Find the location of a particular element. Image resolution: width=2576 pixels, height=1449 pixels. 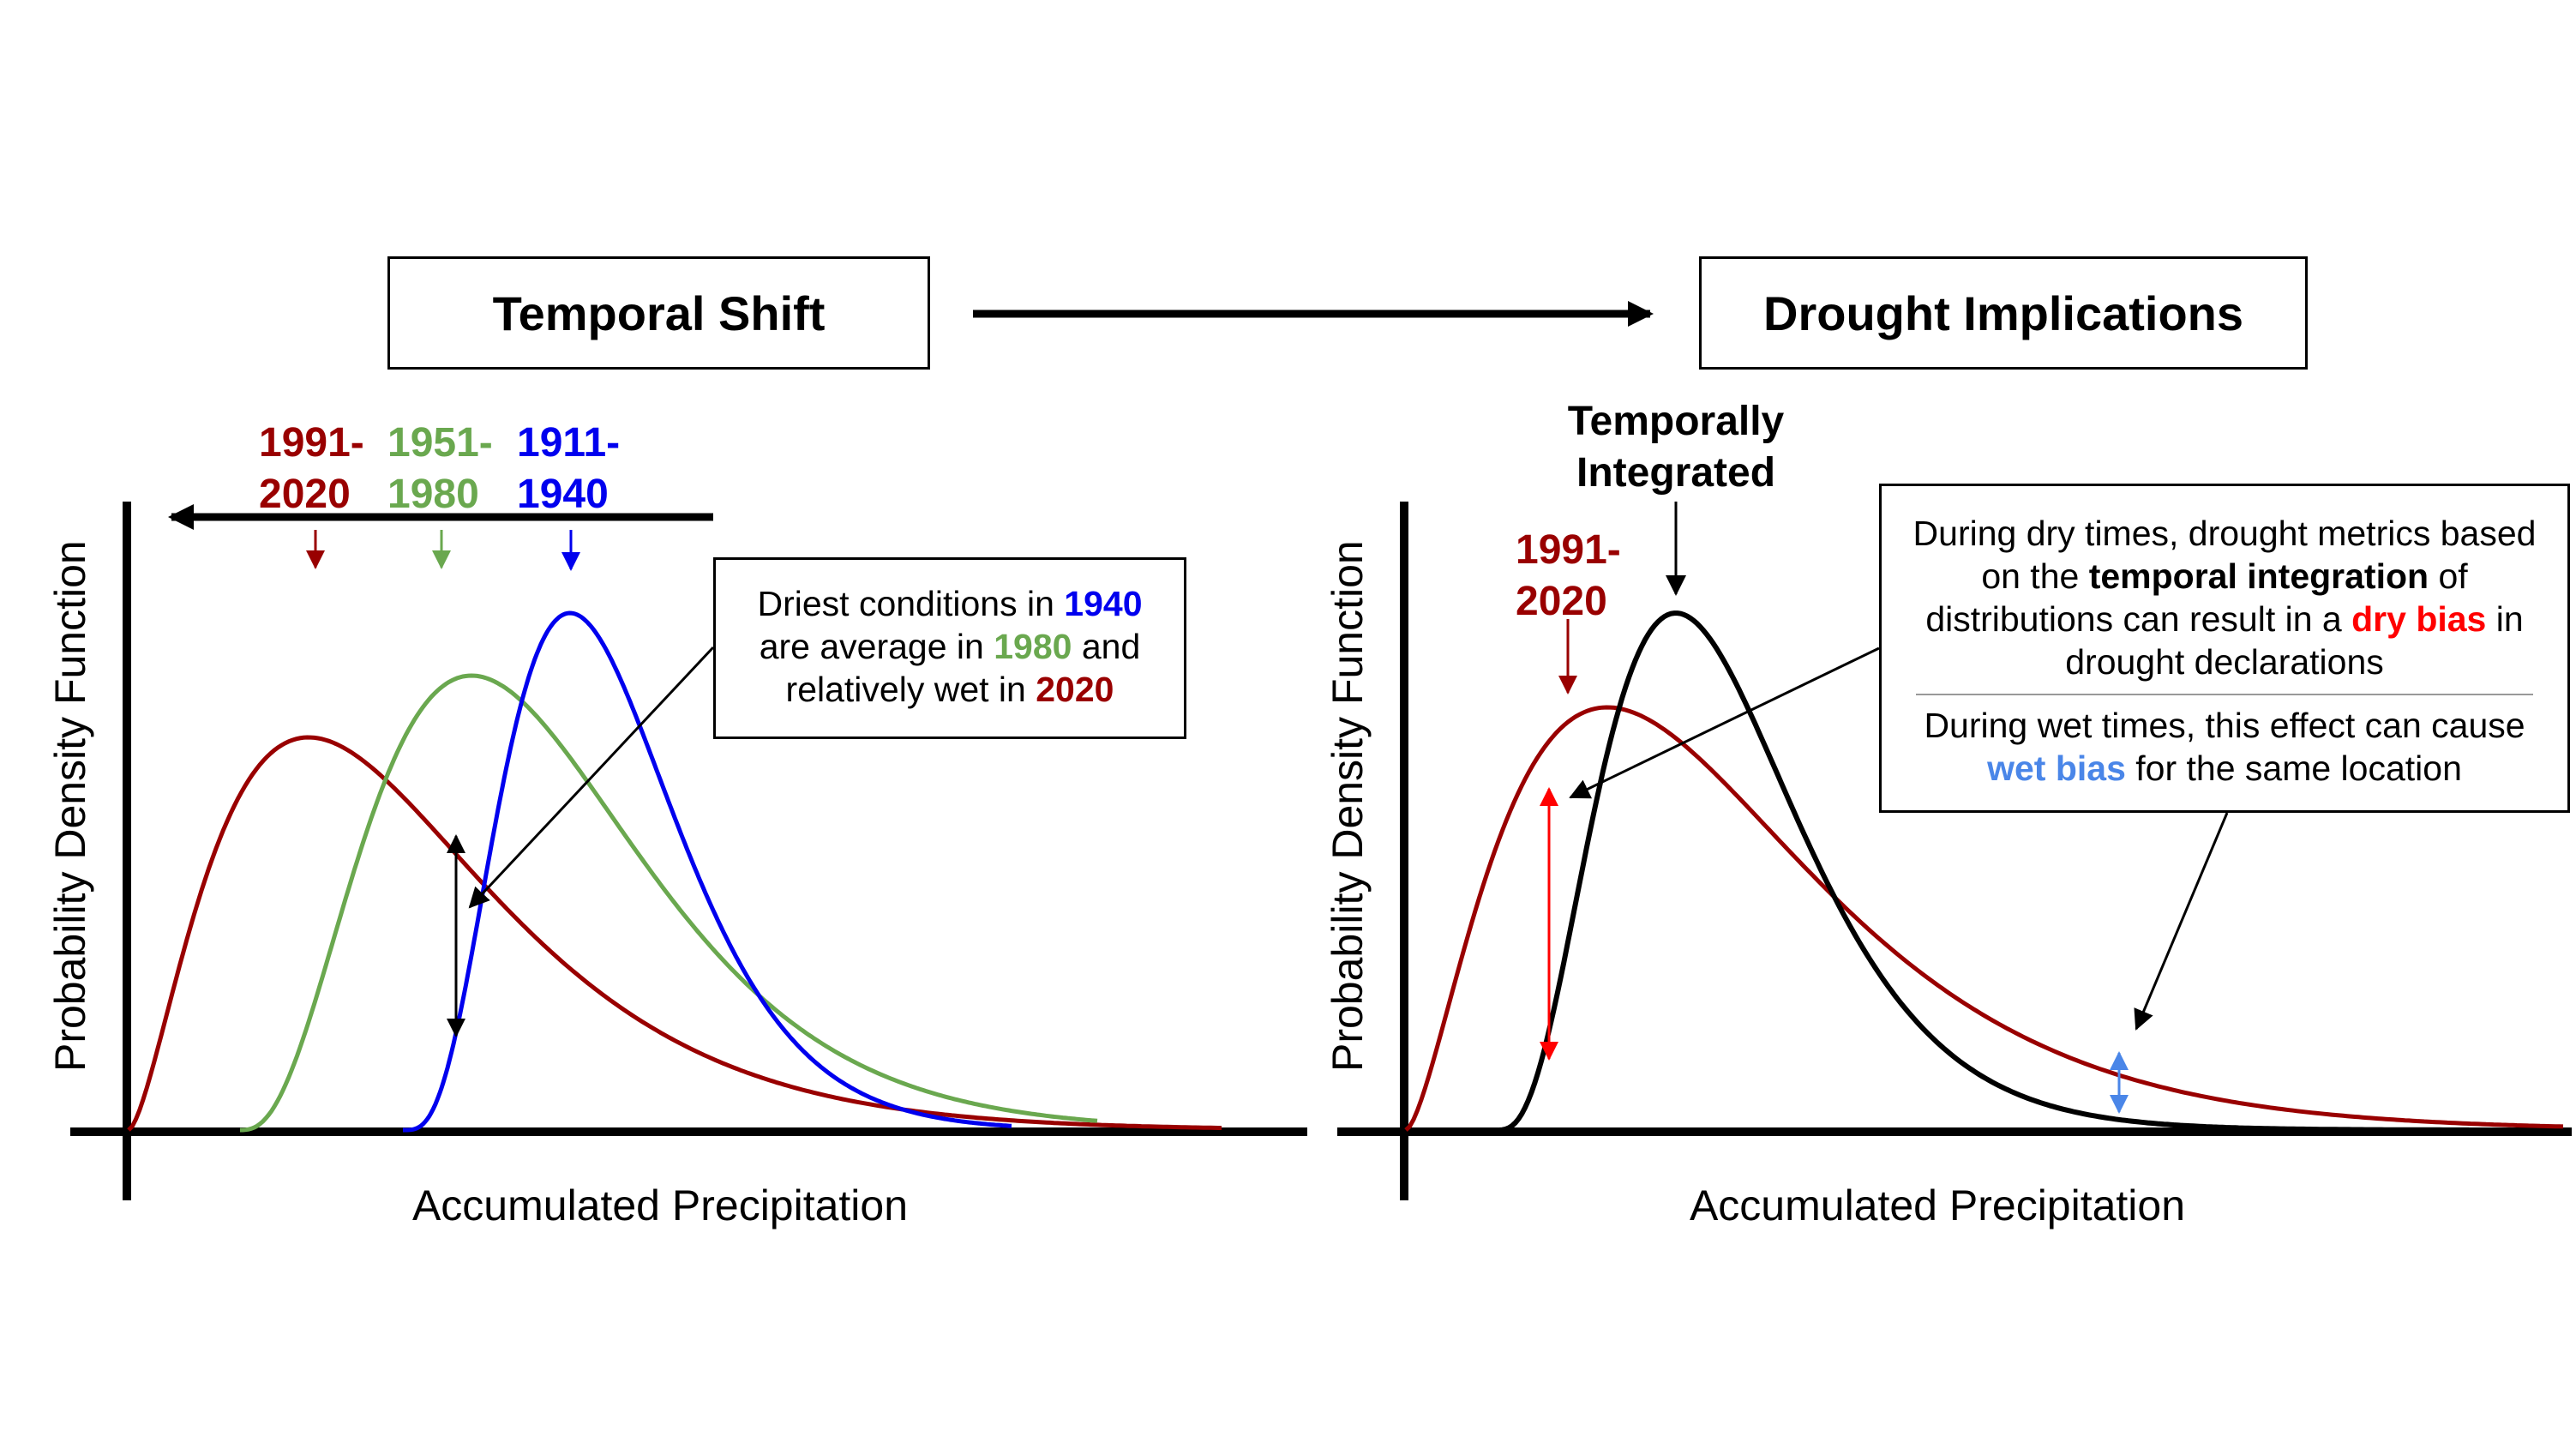

header-drought-implications-label: Drought Implications is located at coordinates (2003, 313).